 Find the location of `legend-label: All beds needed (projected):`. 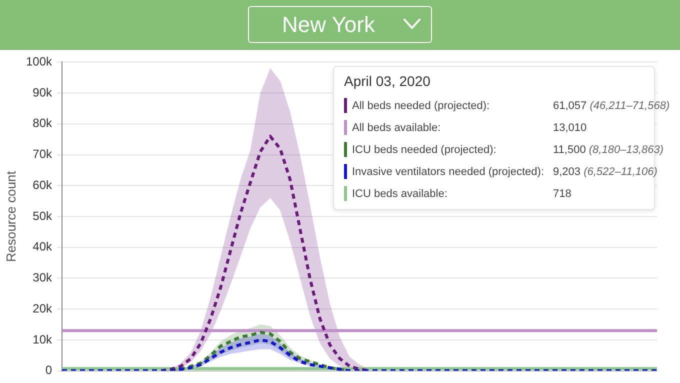

legend-label: All beds needed (projected): is located at coordinates (421, 106).